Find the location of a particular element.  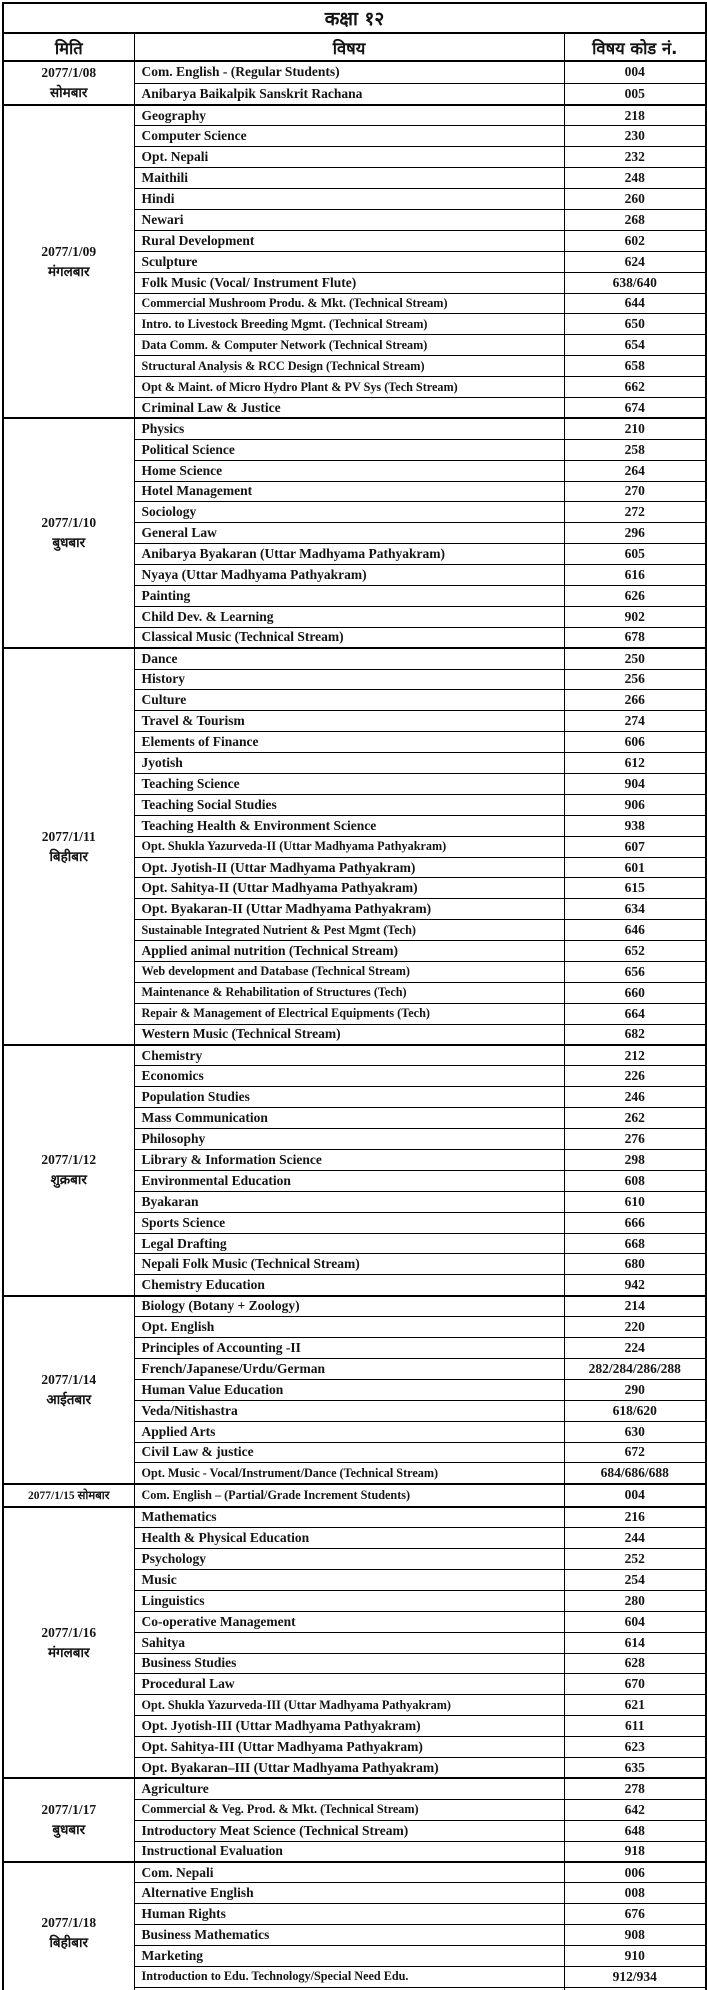

subject-cell: Opt. Nepali is located at coordinates (349, 157).